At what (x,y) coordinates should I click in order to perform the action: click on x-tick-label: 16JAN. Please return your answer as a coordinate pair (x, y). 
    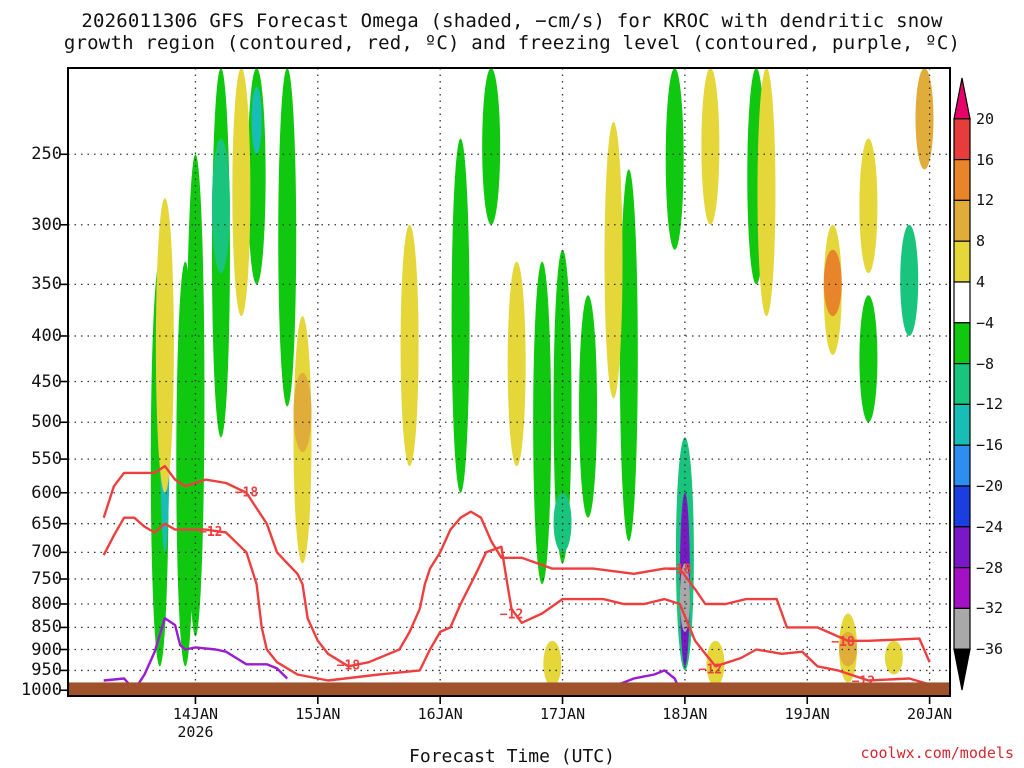
    Looking at the image, I should click on (440, 714).